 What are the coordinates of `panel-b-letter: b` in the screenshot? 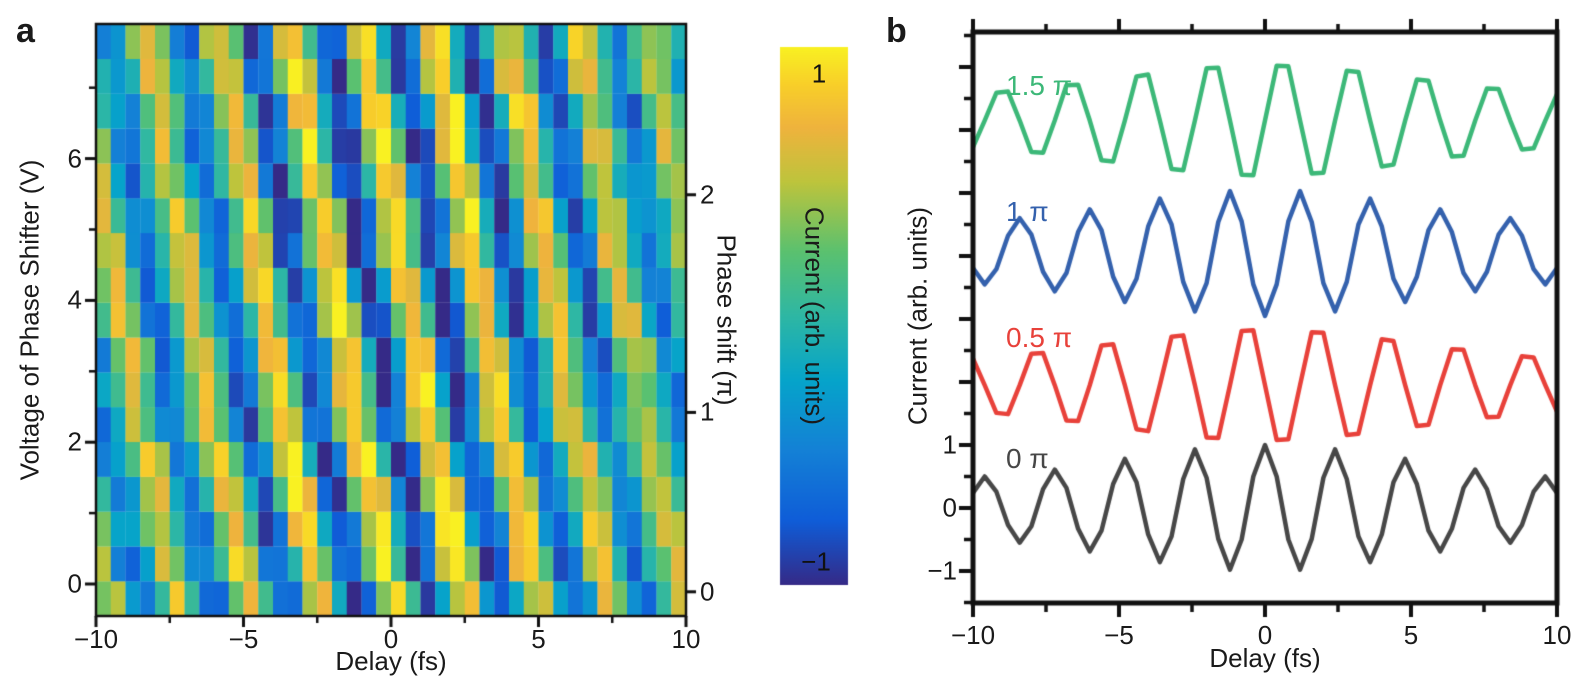 It's located at (896, 31).